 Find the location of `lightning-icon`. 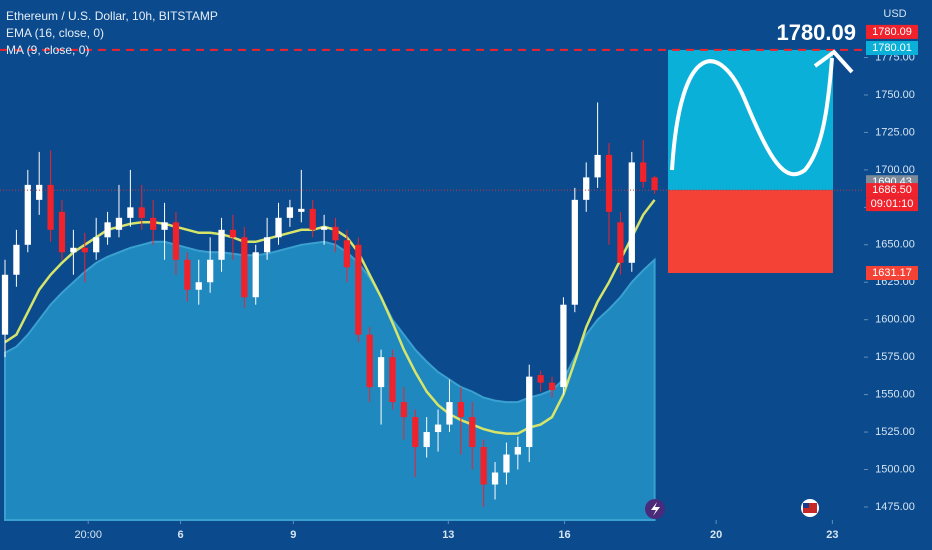

lightning-icon is located at coordinates (655, 509).